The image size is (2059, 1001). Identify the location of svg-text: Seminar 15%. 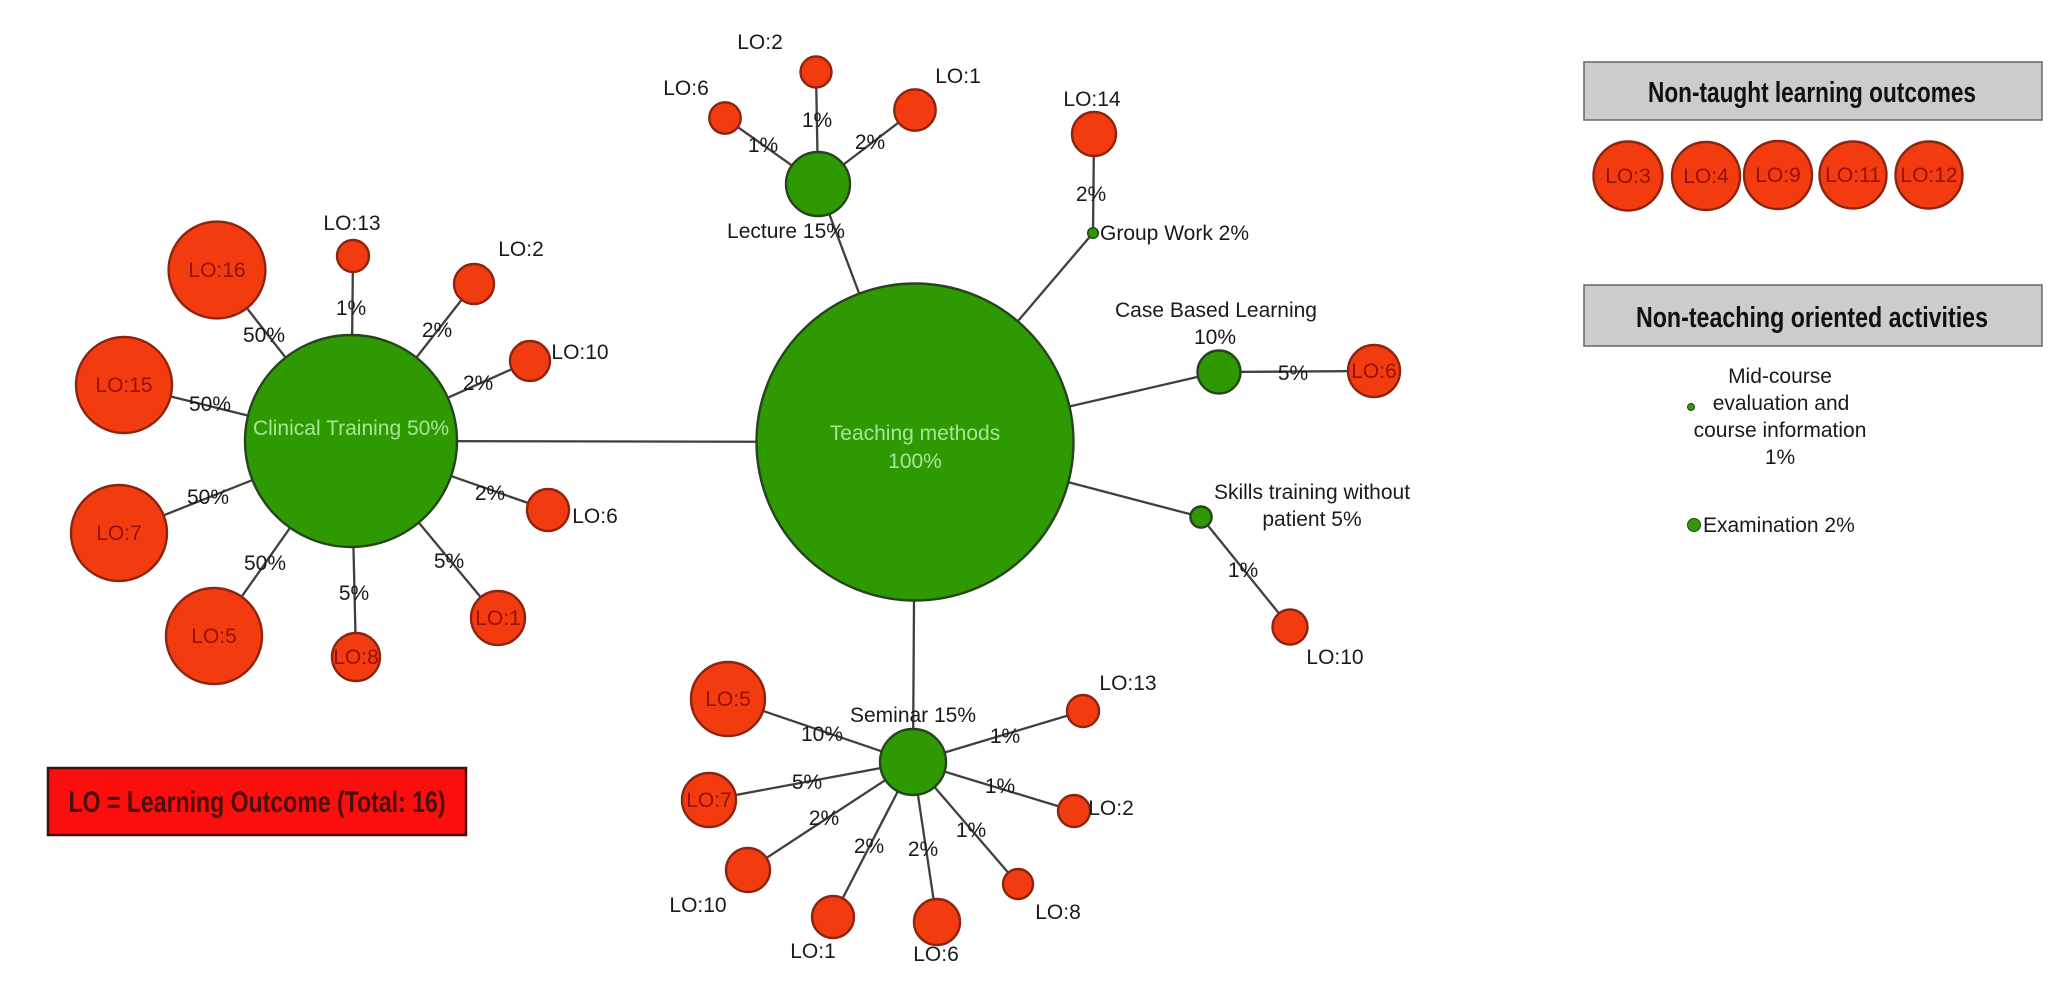
(913, 715).